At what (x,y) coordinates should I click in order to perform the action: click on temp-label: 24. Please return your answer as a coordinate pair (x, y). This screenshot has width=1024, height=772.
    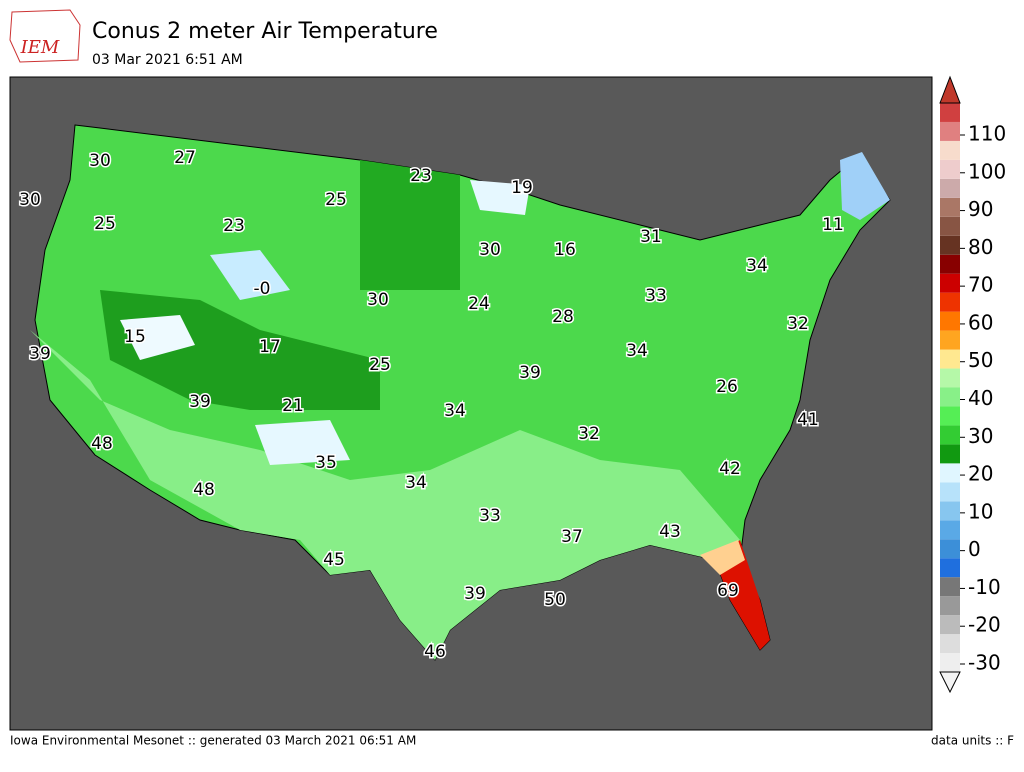
    Looking at the image, I should click on (479, 304).